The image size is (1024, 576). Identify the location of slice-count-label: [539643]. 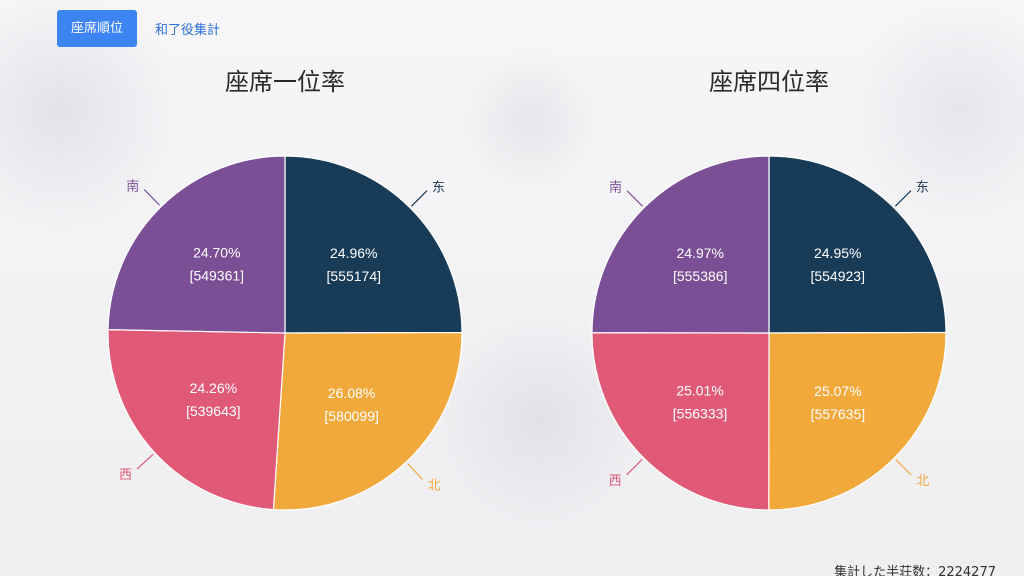
(213, 411).